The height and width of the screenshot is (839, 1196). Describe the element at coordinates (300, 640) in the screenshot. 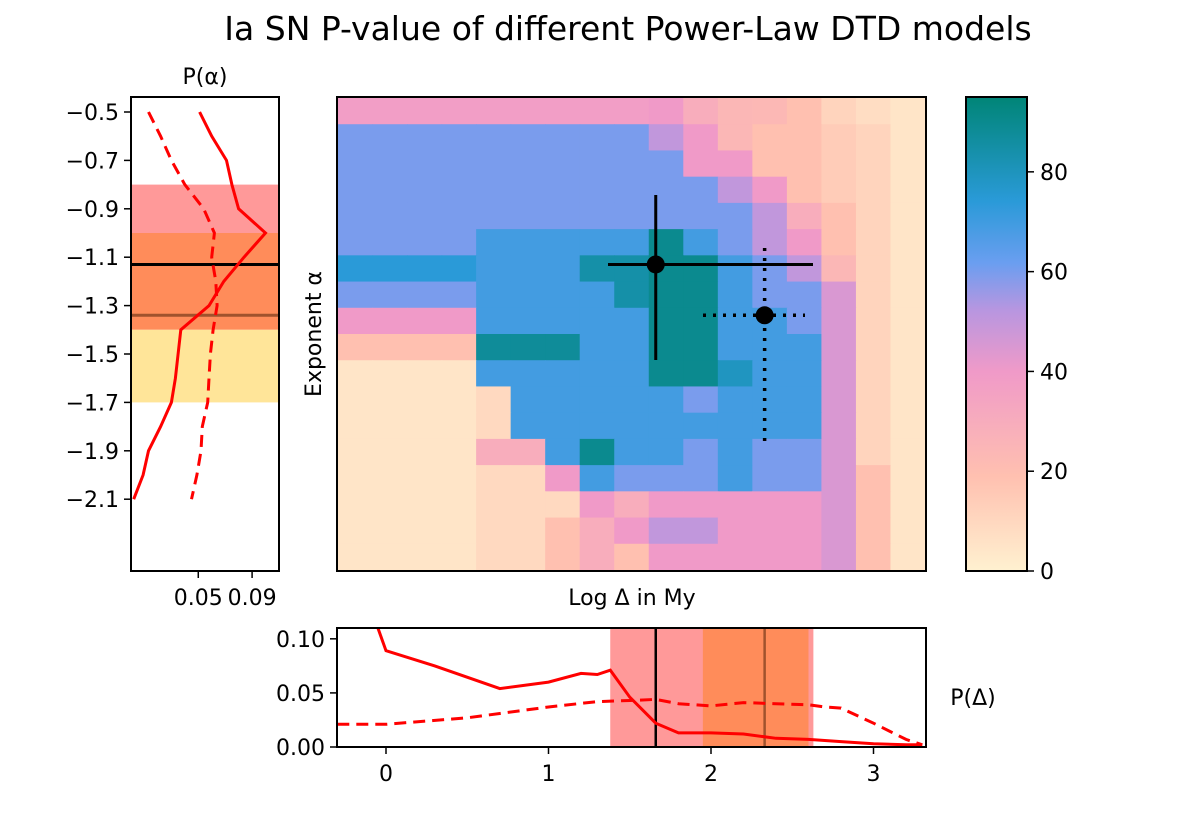

I see `bottom-ytick-label: 0.10` at that location.